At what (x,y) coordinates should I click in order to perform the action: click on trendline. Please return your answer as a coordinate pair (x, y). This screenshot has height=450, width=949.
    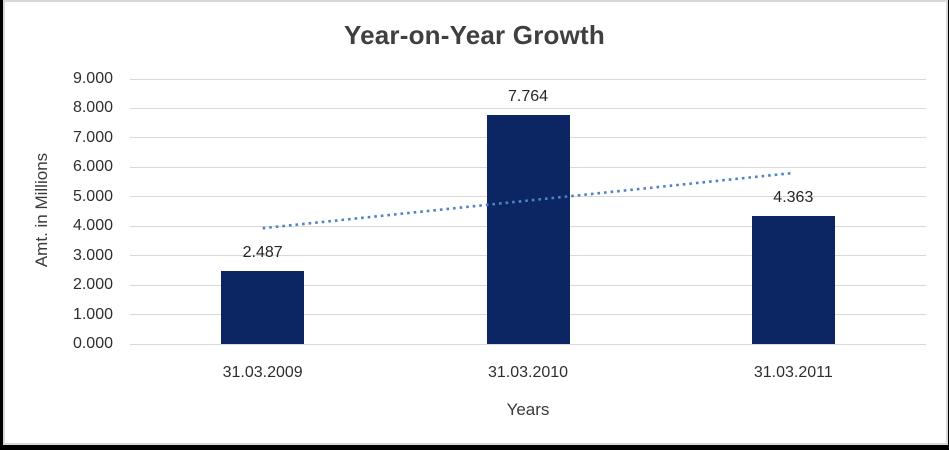
    Looking at the image, I should click on (528, 200).